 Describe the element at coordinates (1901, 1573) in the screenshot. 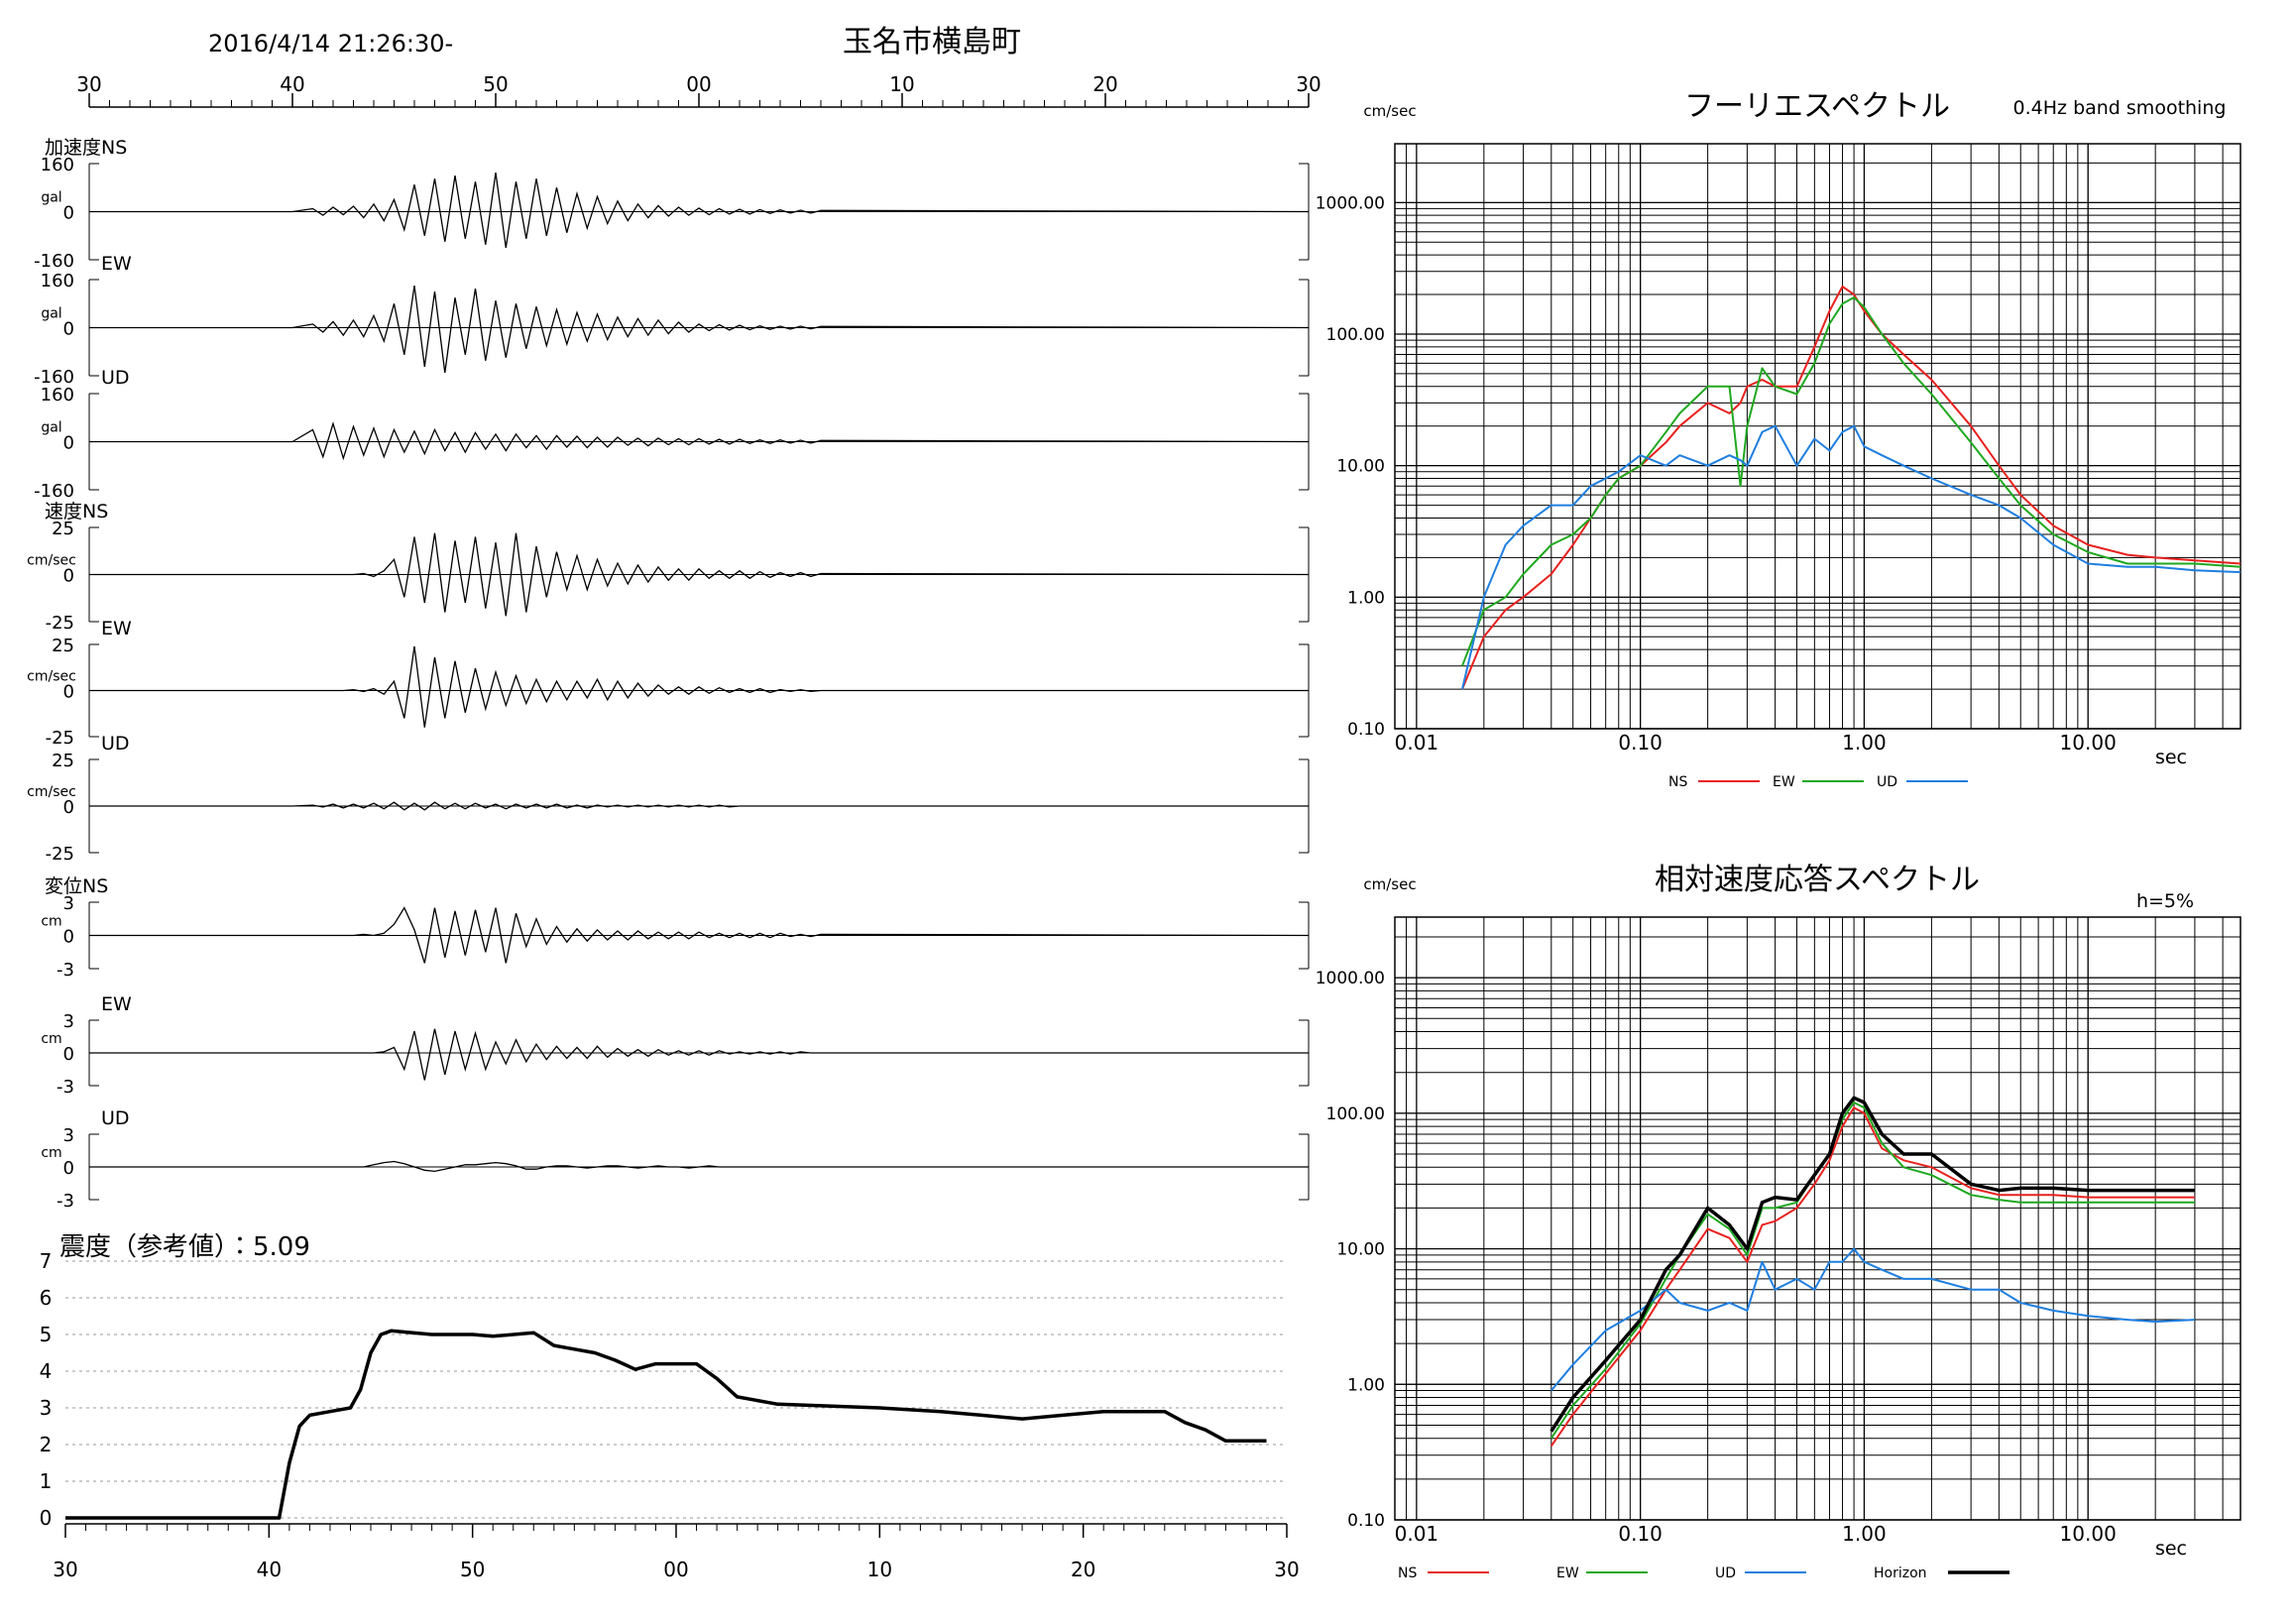

I see `legend-label: Horizon` at that location.